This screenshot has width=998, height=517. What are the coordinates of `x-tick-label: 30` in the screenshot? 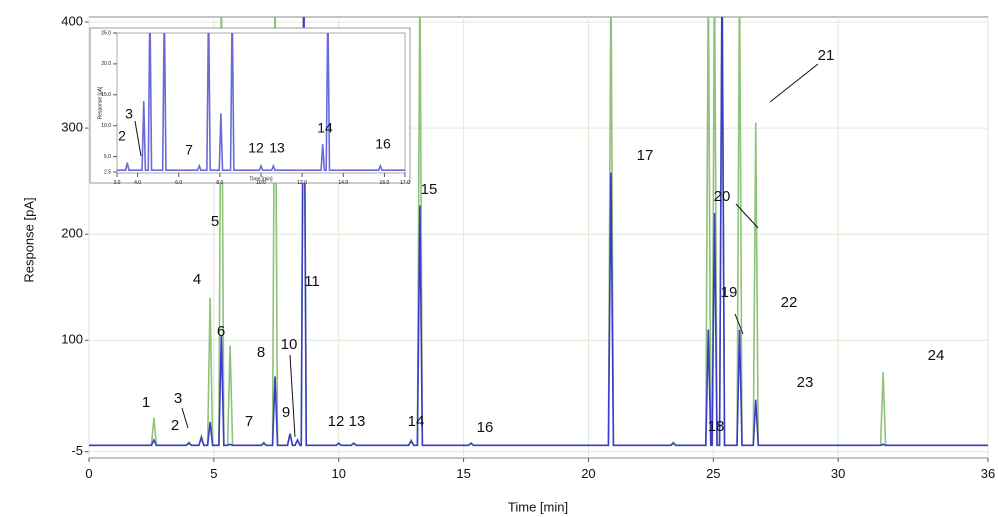 It's located at (838, 473).